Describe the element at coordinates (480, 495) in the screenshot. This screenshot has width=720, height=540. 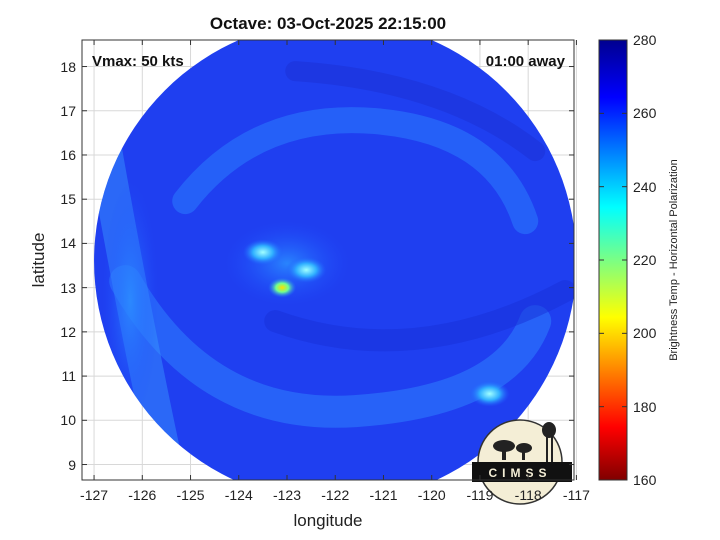
I see `x-tick-label: -119` at that location.